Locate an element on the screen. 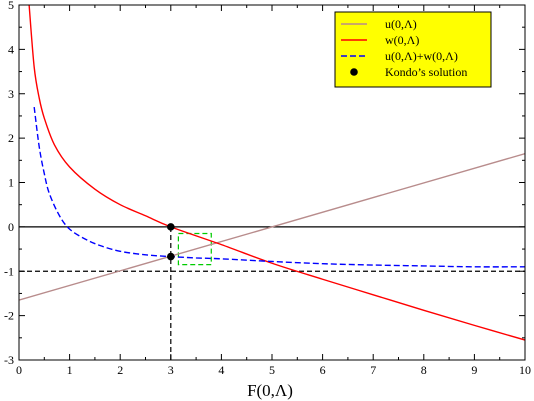 The image size is (534, 401). highlight-box is located at coordinates (194, 249).